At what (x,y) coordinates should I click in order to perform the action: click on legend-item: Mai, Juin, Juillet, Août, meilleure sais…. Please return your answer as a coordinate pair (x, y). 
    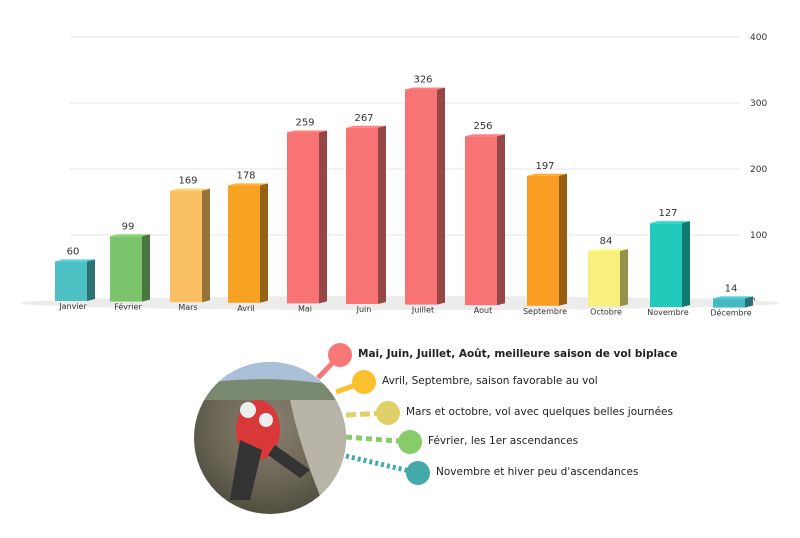
    Looking at the image, I should click on (518, 354).